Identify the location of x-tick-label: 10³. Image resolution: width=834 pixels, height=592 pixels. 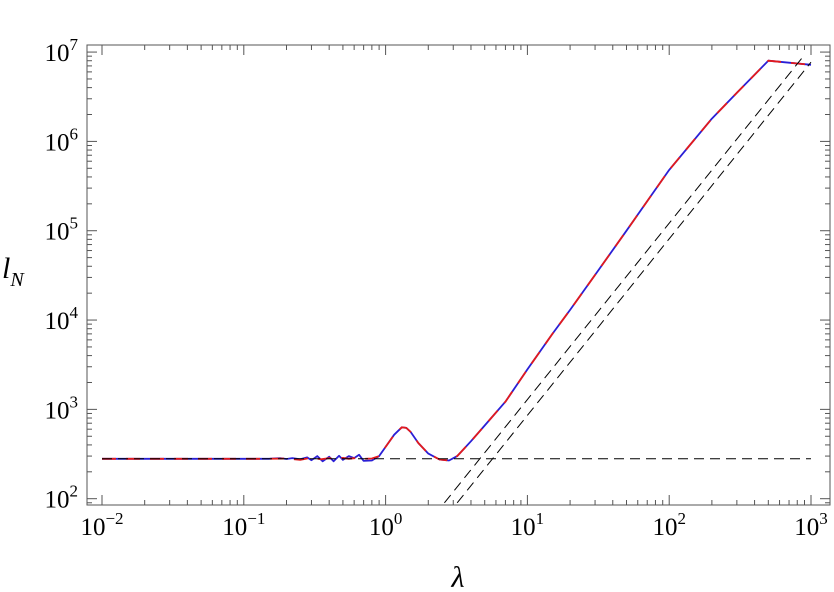
(811, 525).